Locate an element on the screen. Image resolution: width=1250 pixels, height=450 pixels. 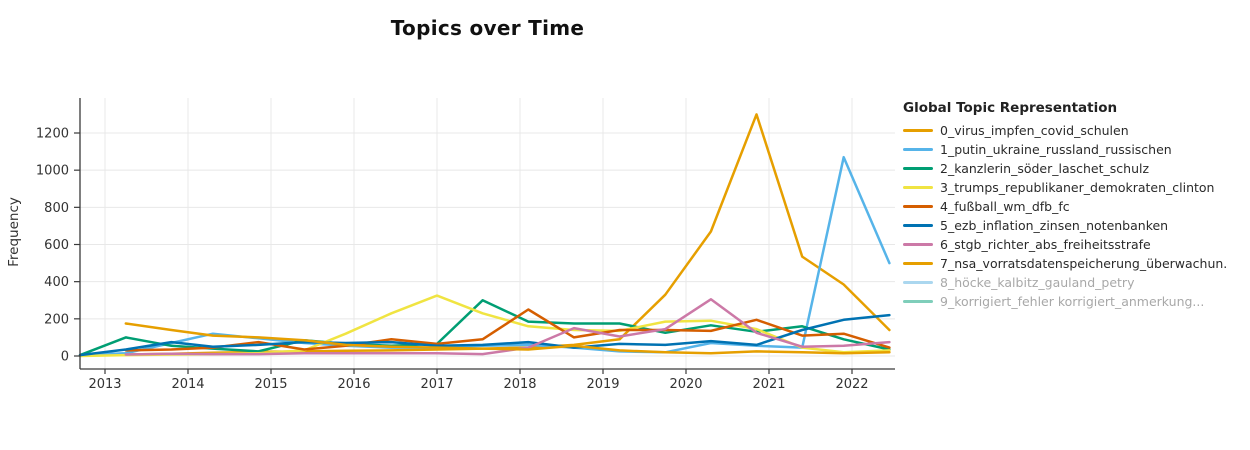
legend-item-6: 6_stgb_richter_abs_freiheitsstrafe is located at coordinates (1065, 244).